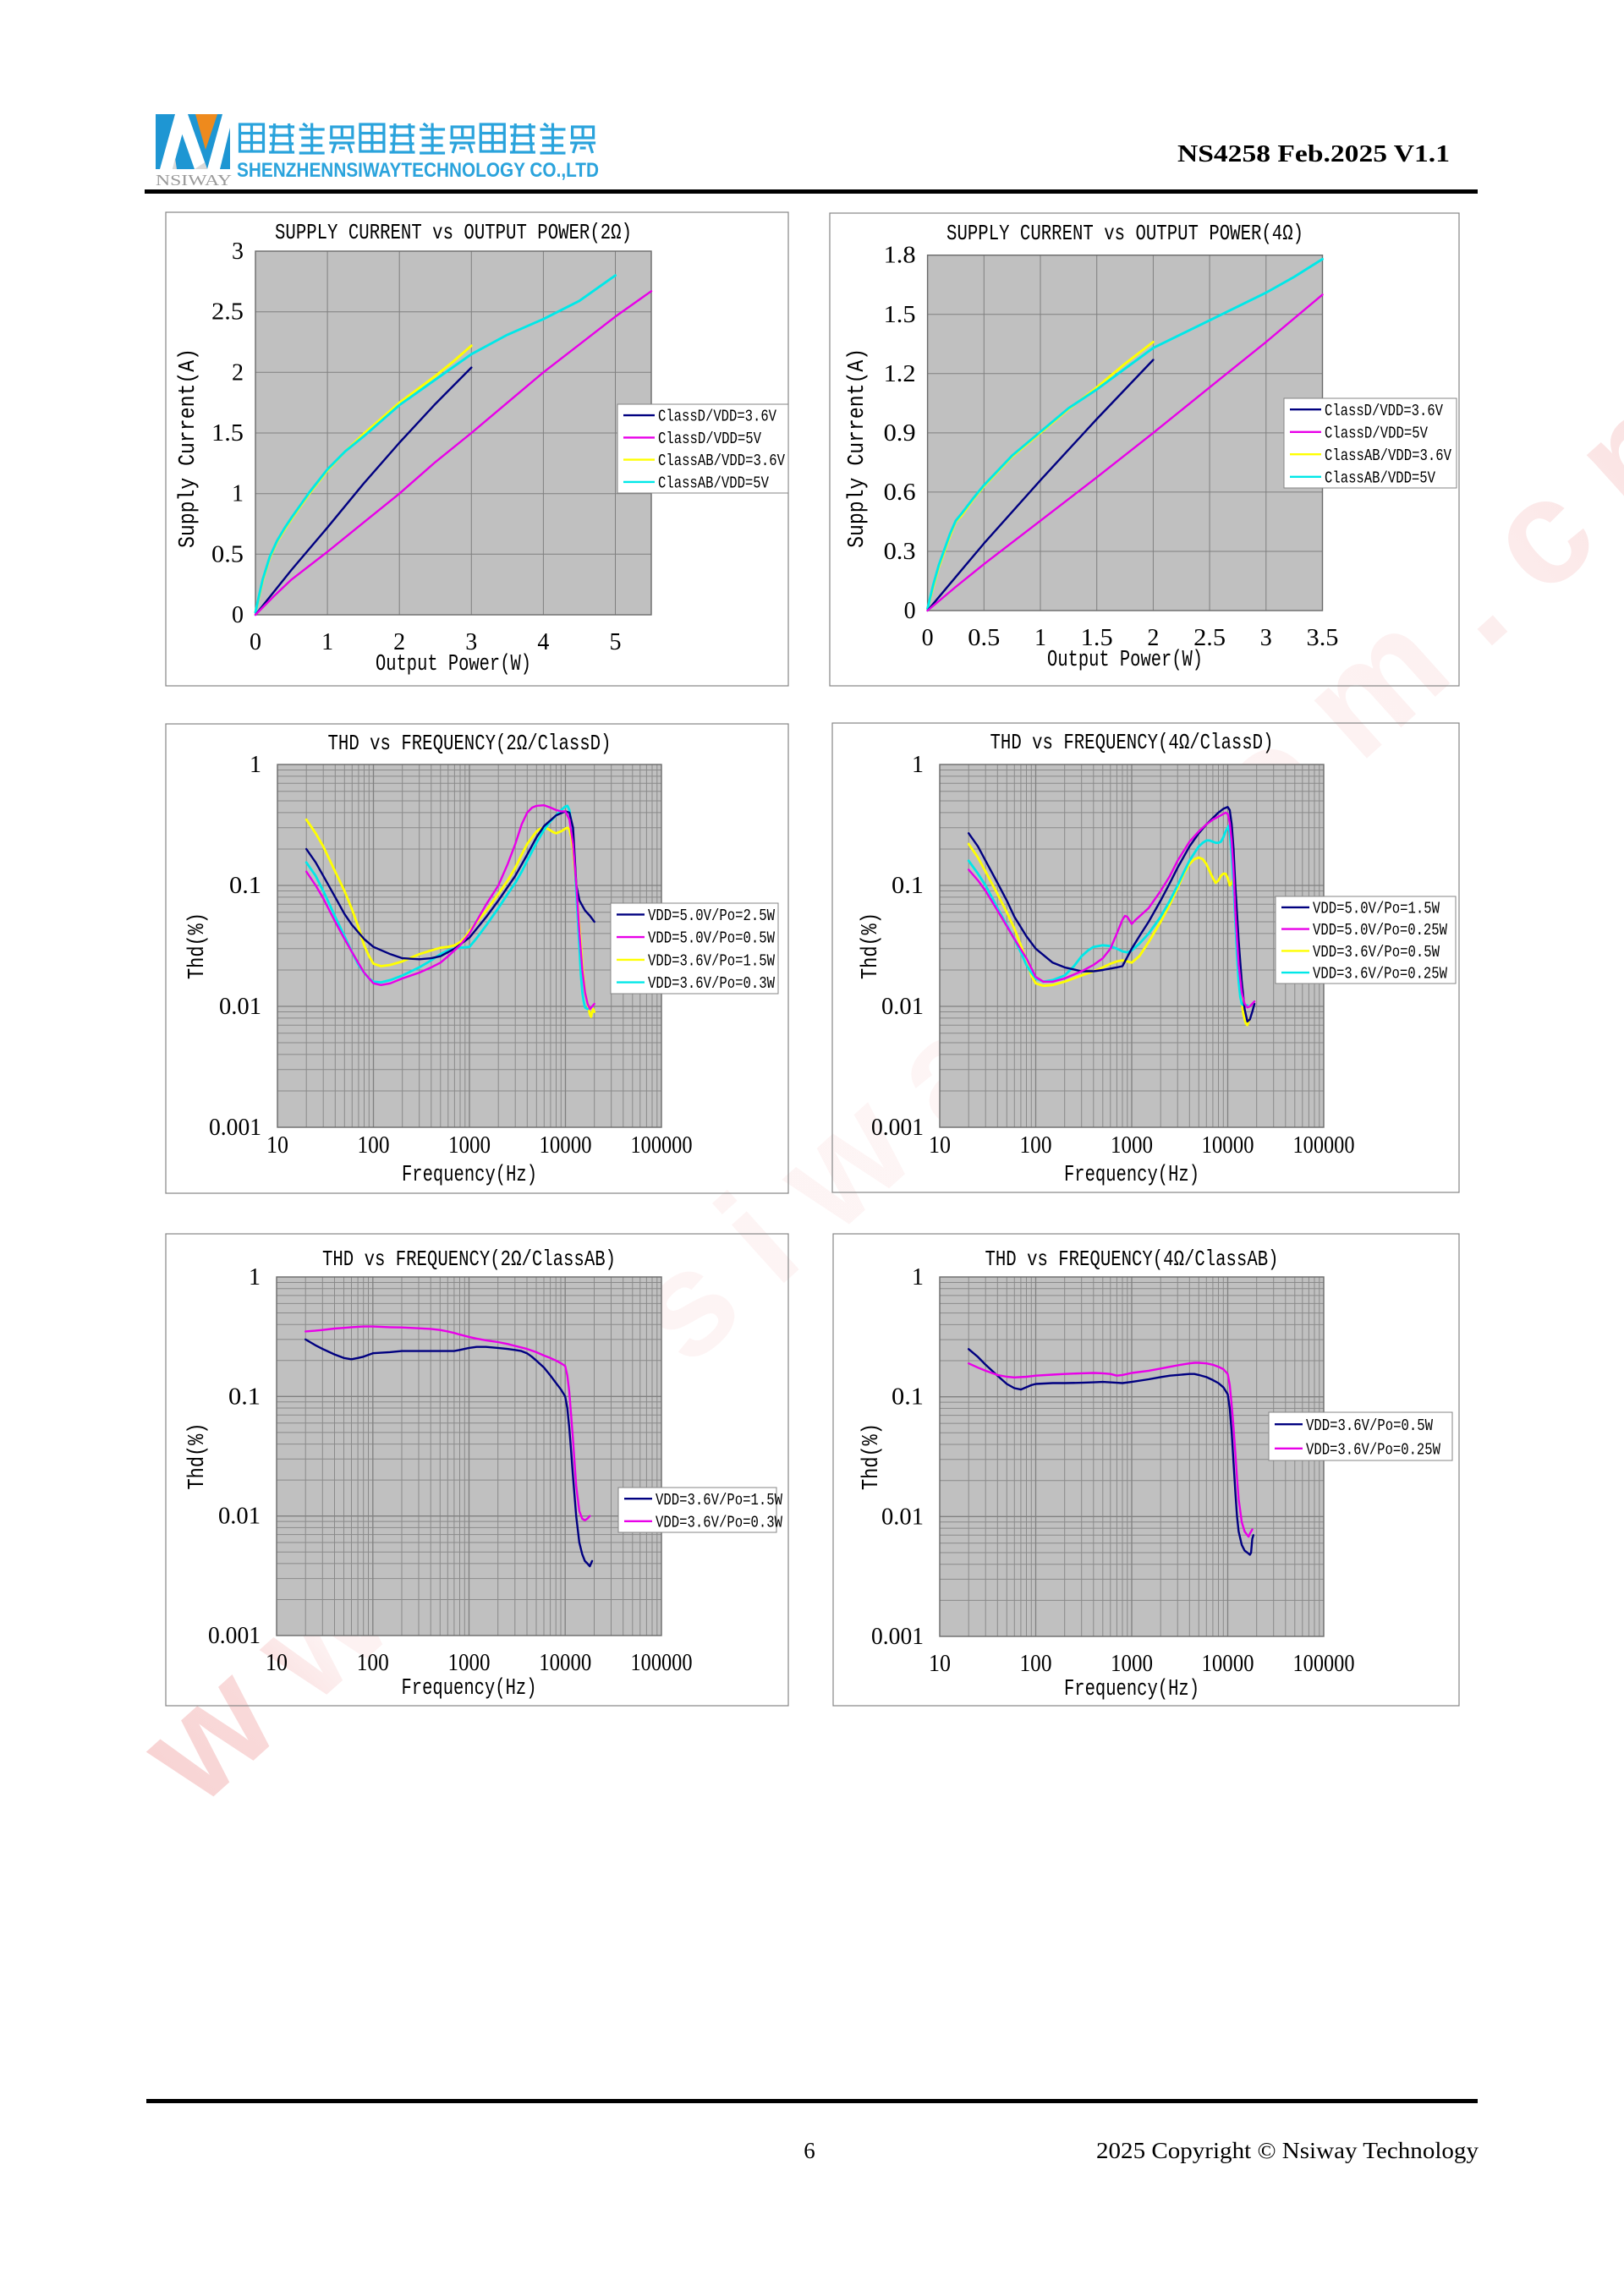 The height and width of the screenshot is (2296, 1624). What do you see at coordinates (900, 256) in the screenshot?
I see `svg-text: 1.8` at bounding box center [900, 256].